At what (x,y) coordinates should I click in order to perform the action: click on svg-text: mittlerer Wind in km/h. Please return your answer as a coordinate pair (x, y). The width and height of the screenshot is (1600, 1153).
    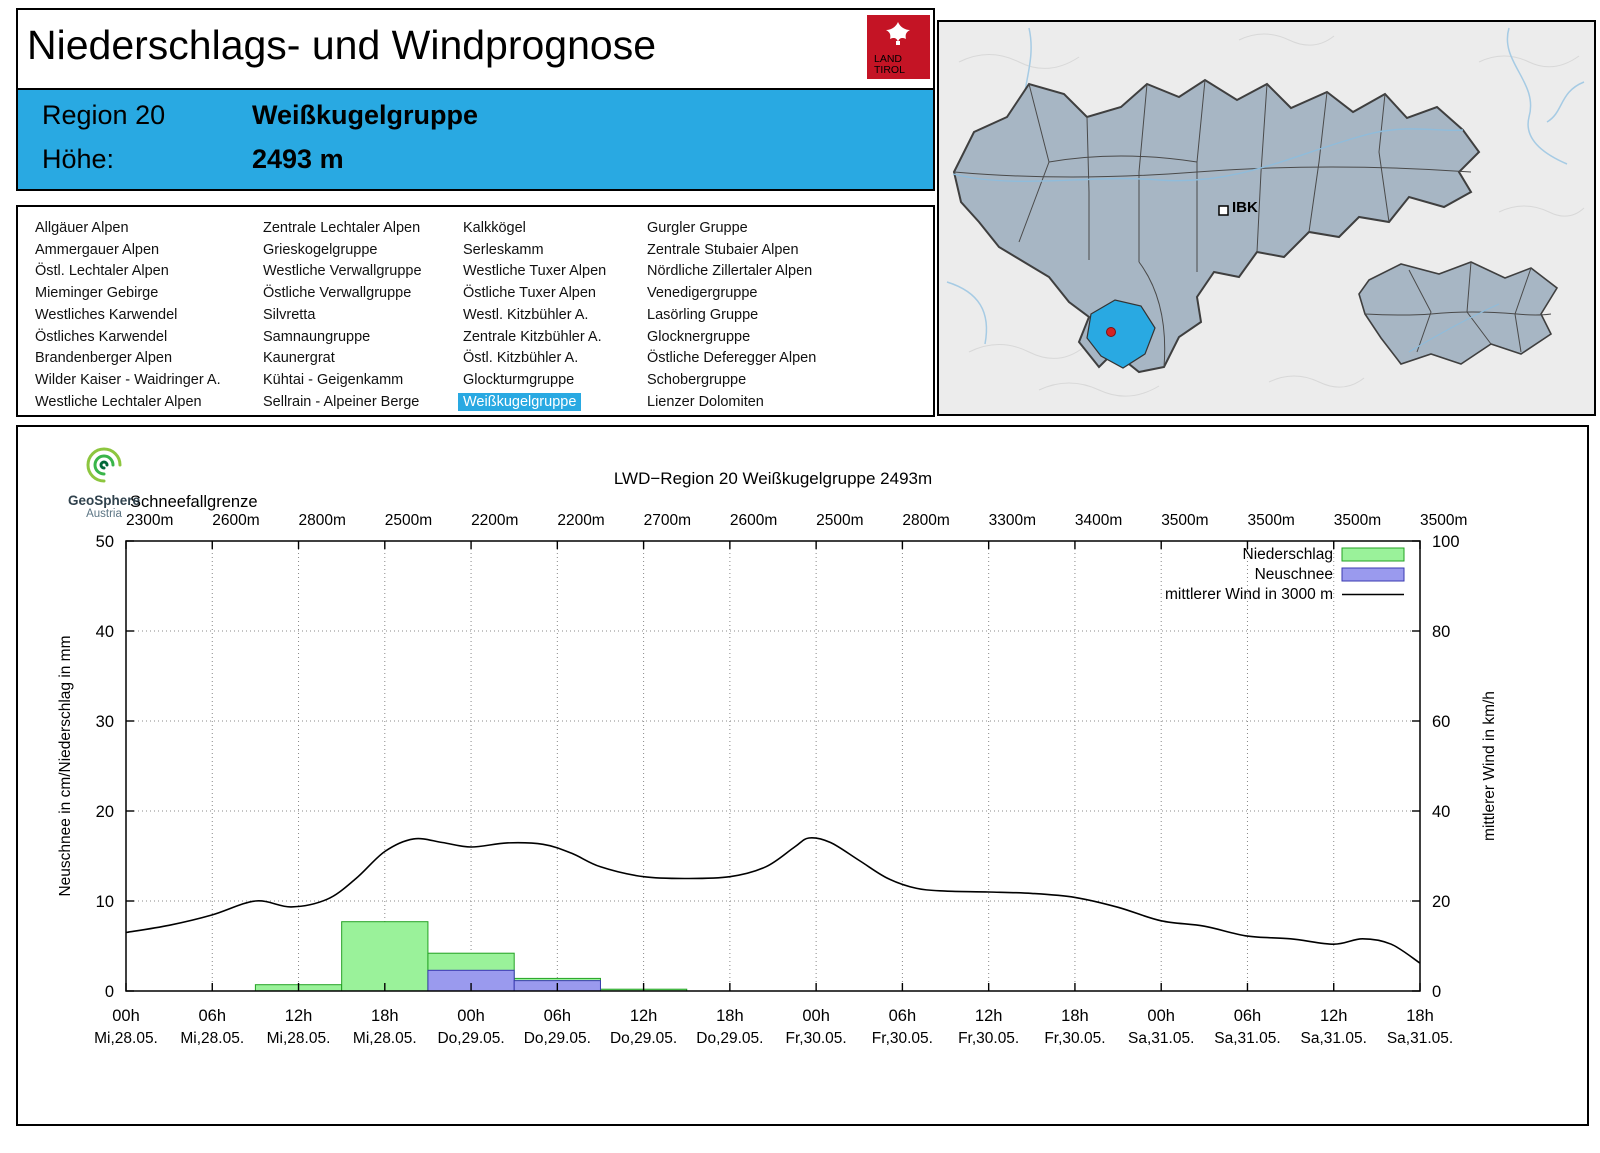
    Looking at the image, I should click on (1489, 766).